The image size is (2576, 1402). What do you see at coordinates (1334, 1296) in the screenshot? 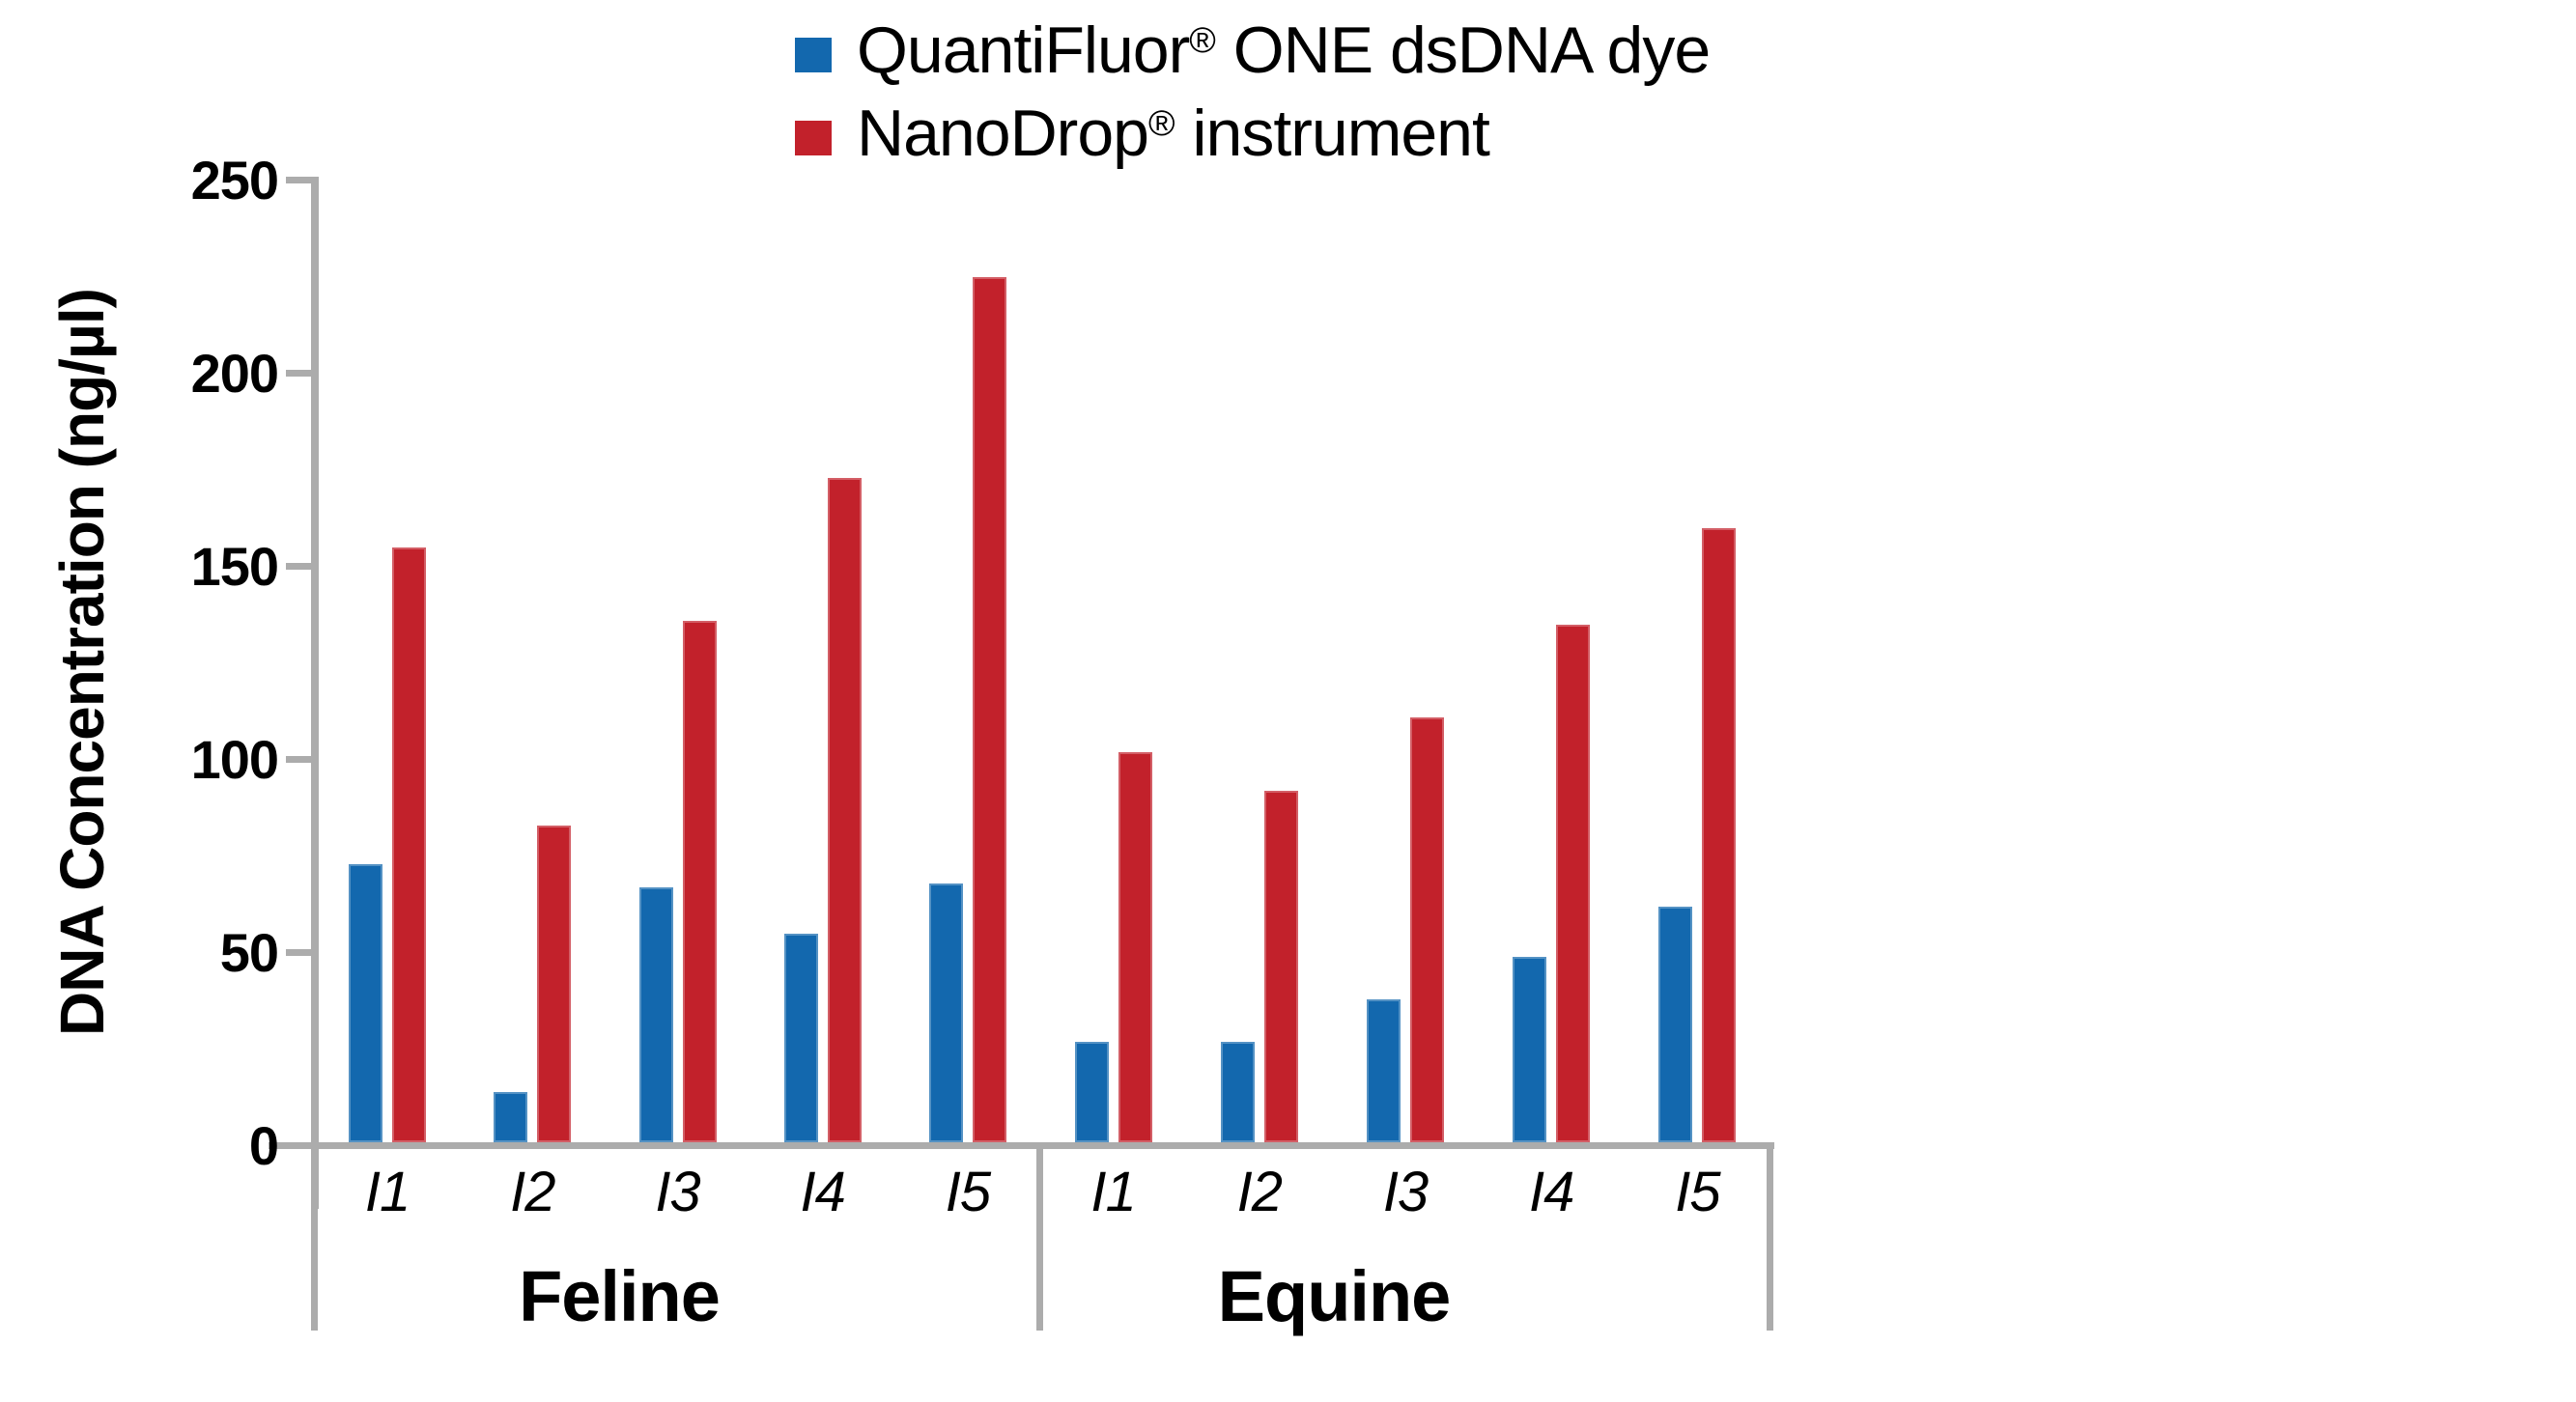
I see `group-label-equine: Equine` at bounding box center [1334, 1296].